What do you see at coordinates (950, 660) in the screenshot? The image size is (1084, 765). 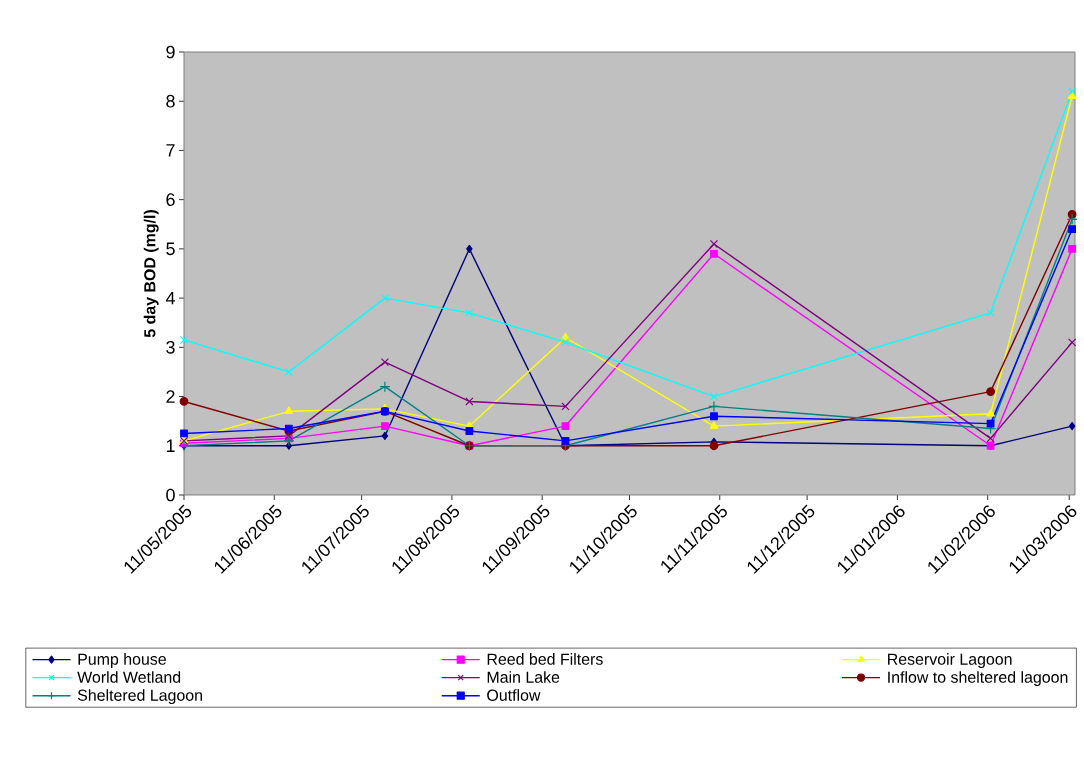 I see `legend-label: Reservoir Lagoon` at bounding box center [950, 660].